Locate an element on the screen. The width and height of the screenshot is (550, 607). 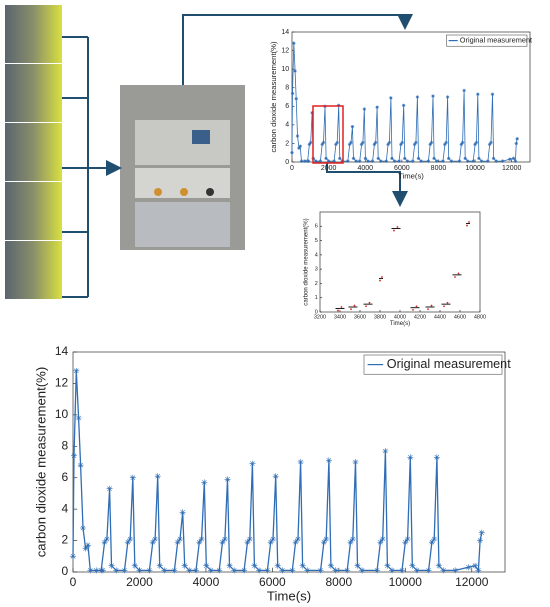
x-tick-label: 6000 is located at coordinates (272, 582).